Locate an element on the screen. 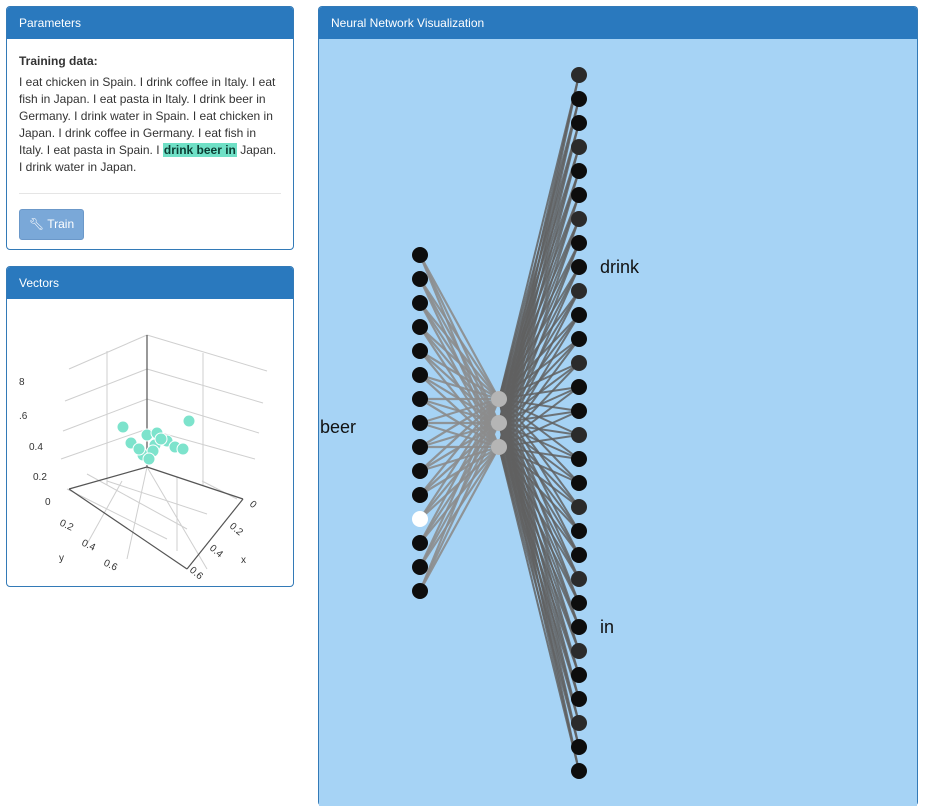 Image resolution: width=925 pixels, height=806 pixels. x-tick: 0.6 is located at coordinates (196, 574).